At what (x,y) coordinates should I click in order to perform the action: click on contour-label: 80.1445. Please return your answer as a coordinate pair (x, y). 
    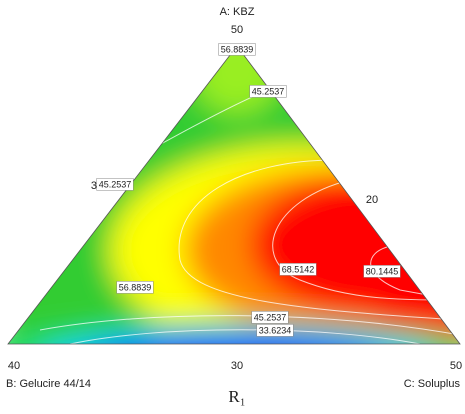
    Looking at the image, I should click on (382, 271).